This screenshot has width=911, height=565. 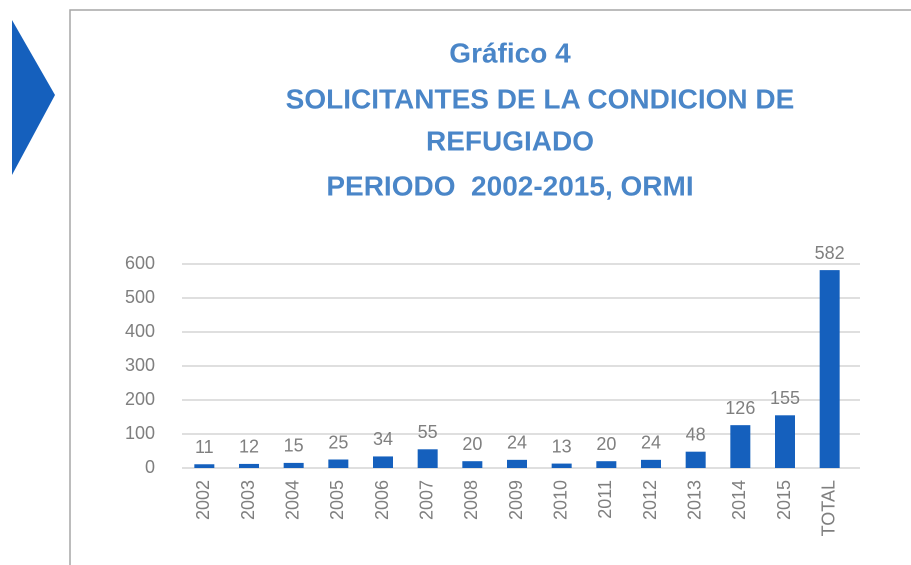 I want to click on data-label: 48, so click(x=696, y=434).